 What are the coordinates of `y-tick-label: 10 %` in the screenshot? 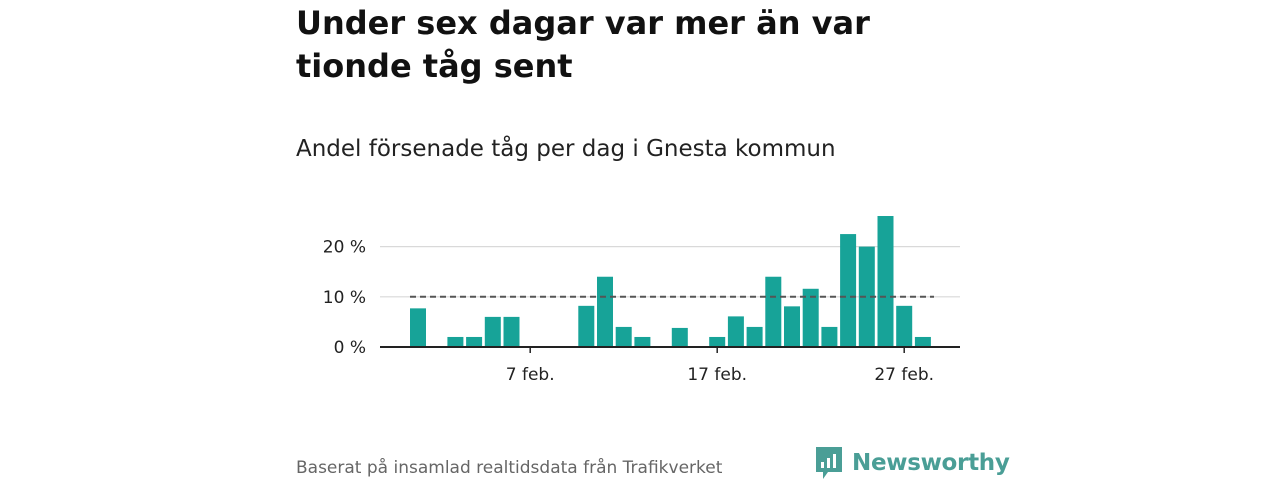 It's located at (344, 298).